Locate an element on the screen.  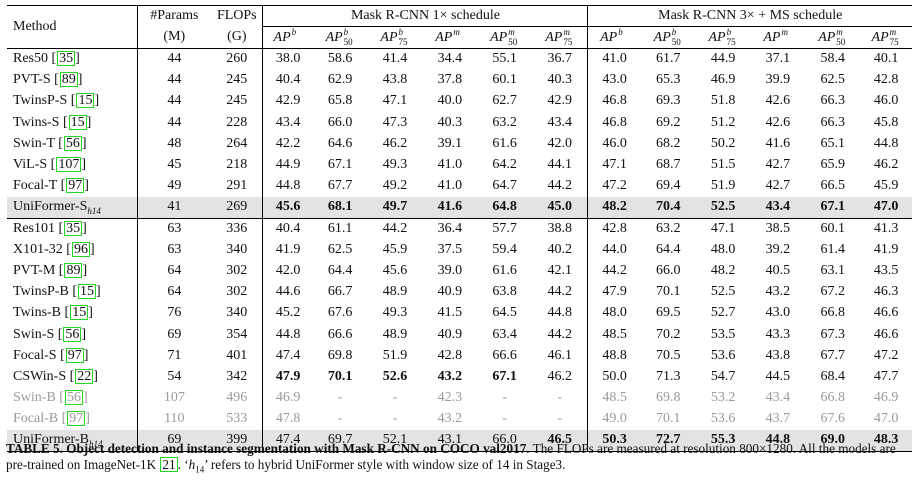
metric-value: 40.3 is located at coordinates (450, 122).